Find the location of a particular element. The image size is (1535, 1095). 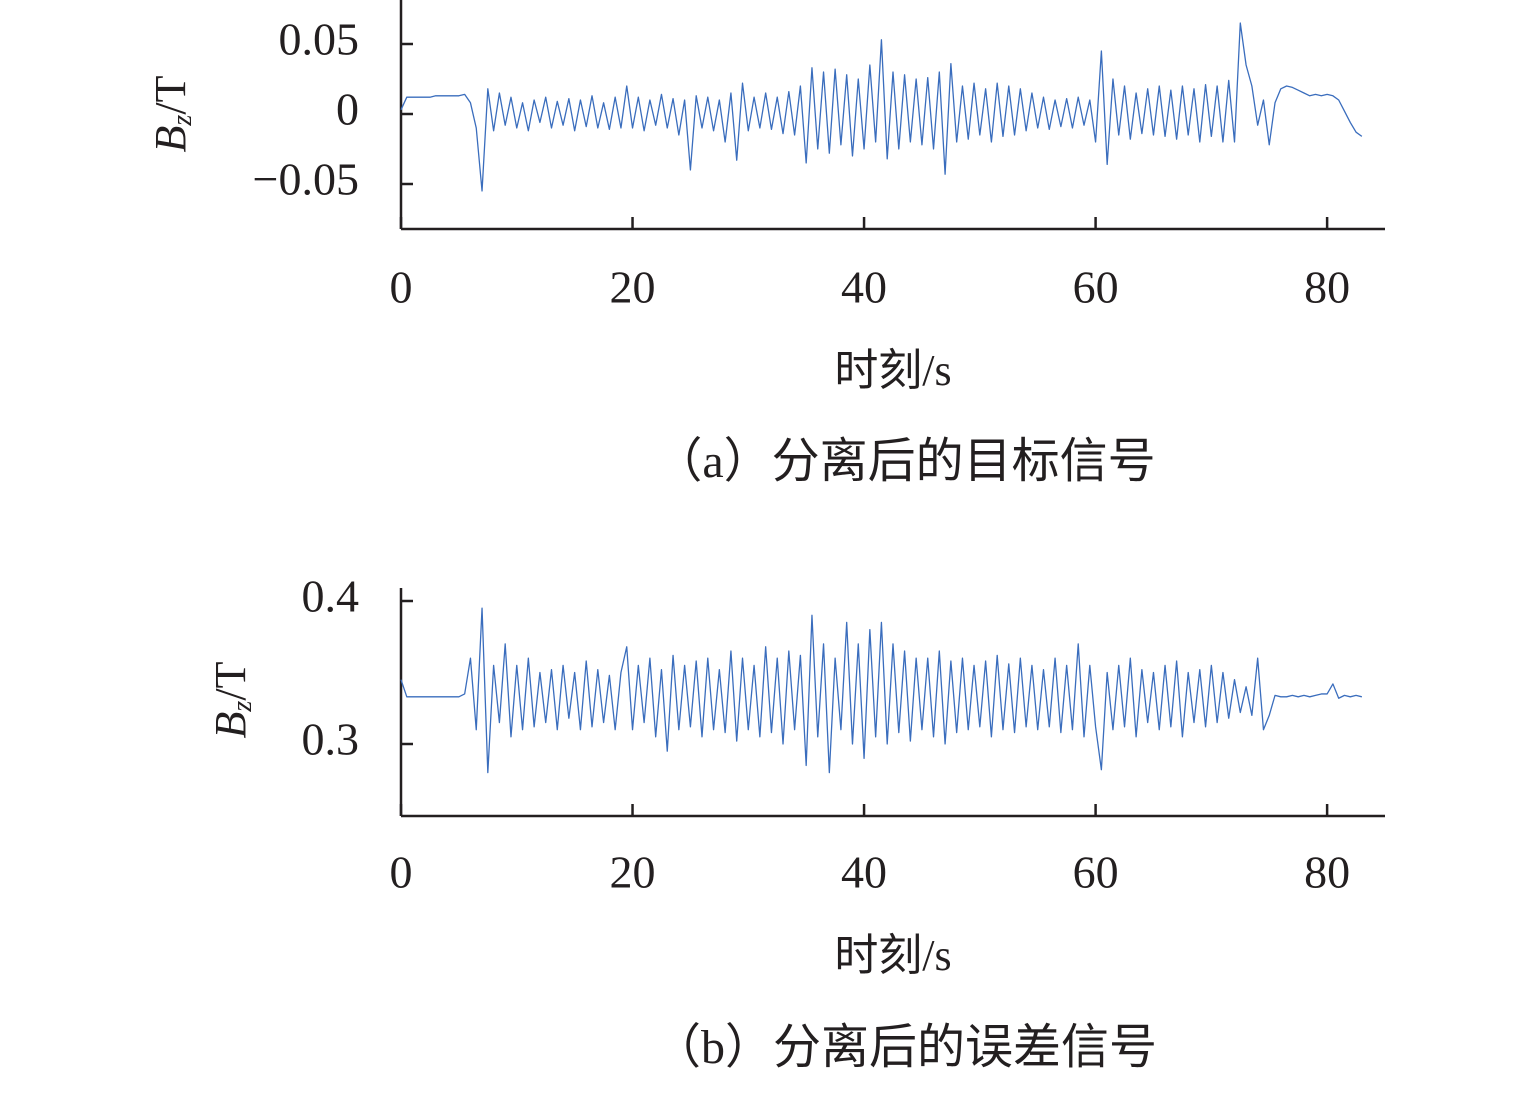

y-tick-label: 0.05 is located at coordinates (319, 39).